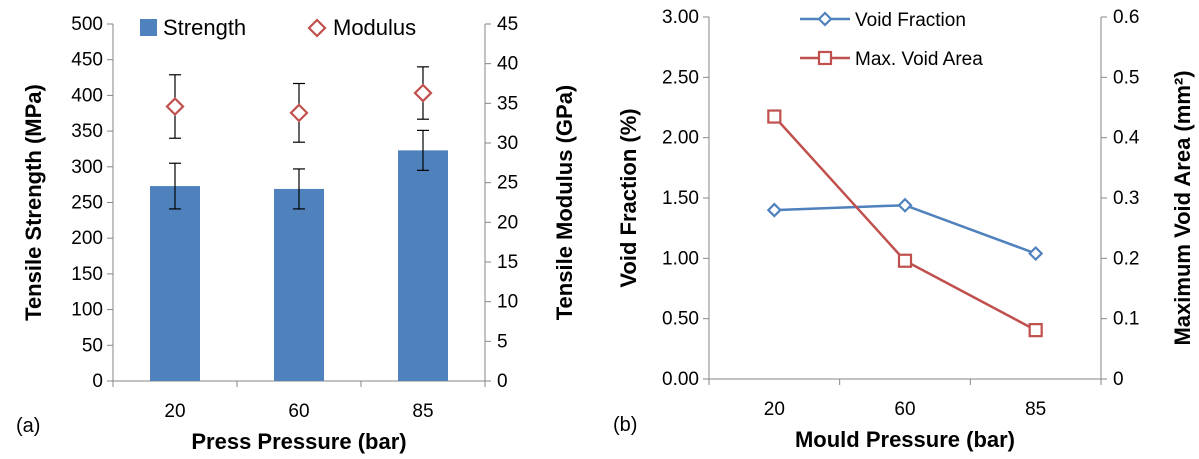  Describe the element at coordinates (507, 262) in the screenshot. I see `y-tick-label-right: 15` at that location.